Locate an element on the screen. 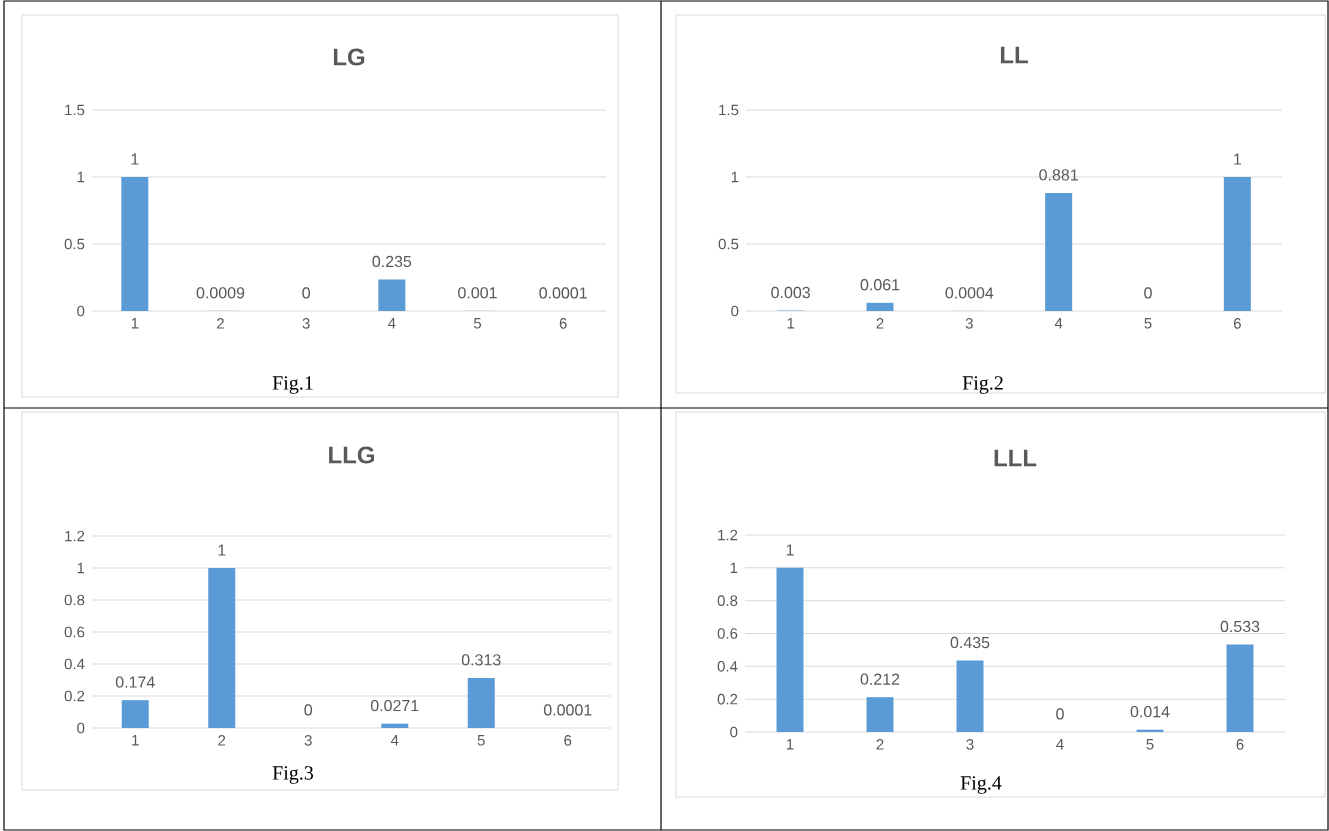 The image size is (1329, 831). chart-title: LLL is located at coordinates (1015, 458).